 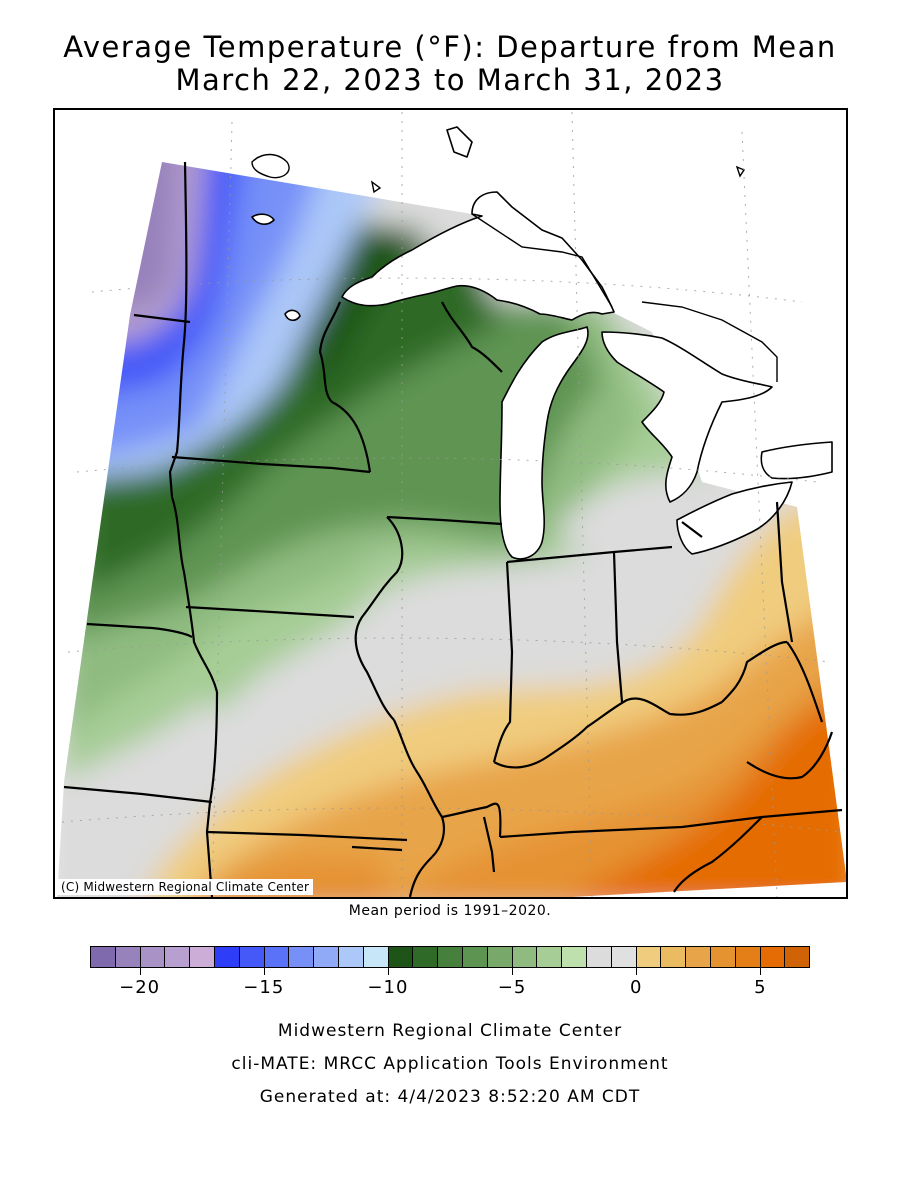 What do you see at coordinates (512, 987) in the screenshot?
I see `legend-tick-label: −5` at bounding box center [512, 987].